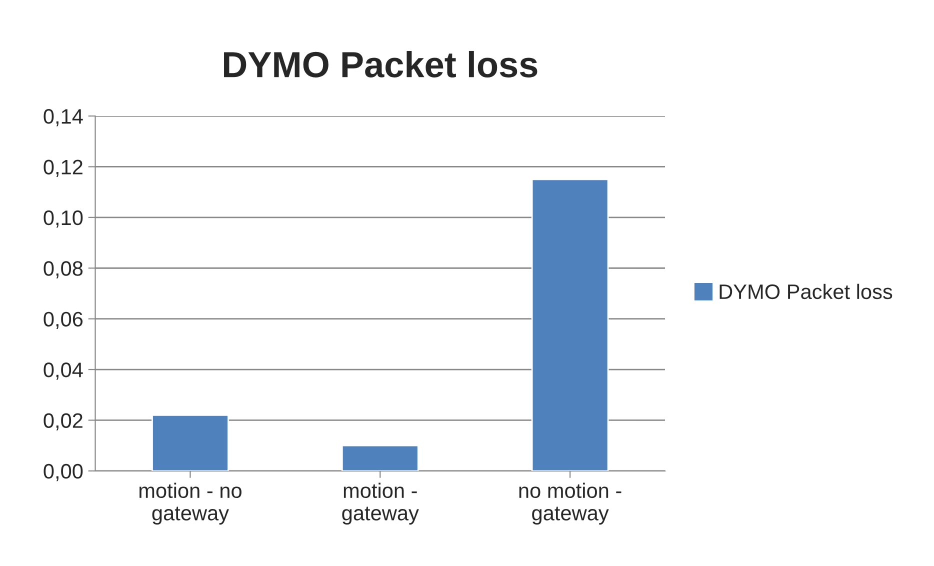  Describe the element at coordinates (63, 473) in the screenshot. I see `y-tick-label: 0,00` at that location.